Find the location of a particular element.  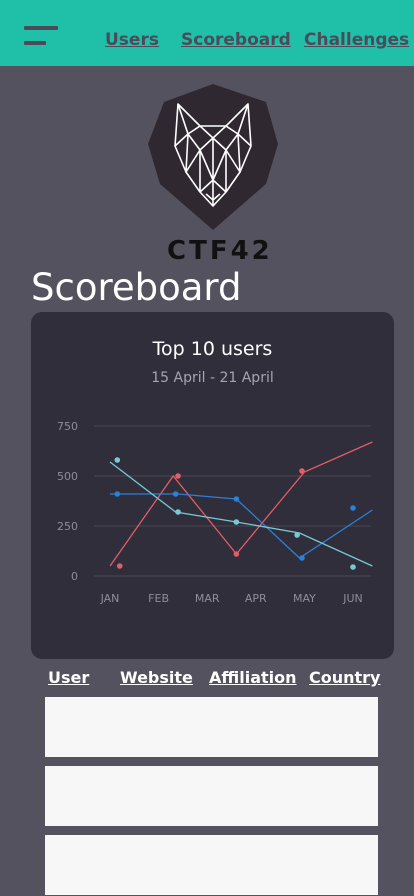

x-tick-label: APR is located at coordinates (256, 598).